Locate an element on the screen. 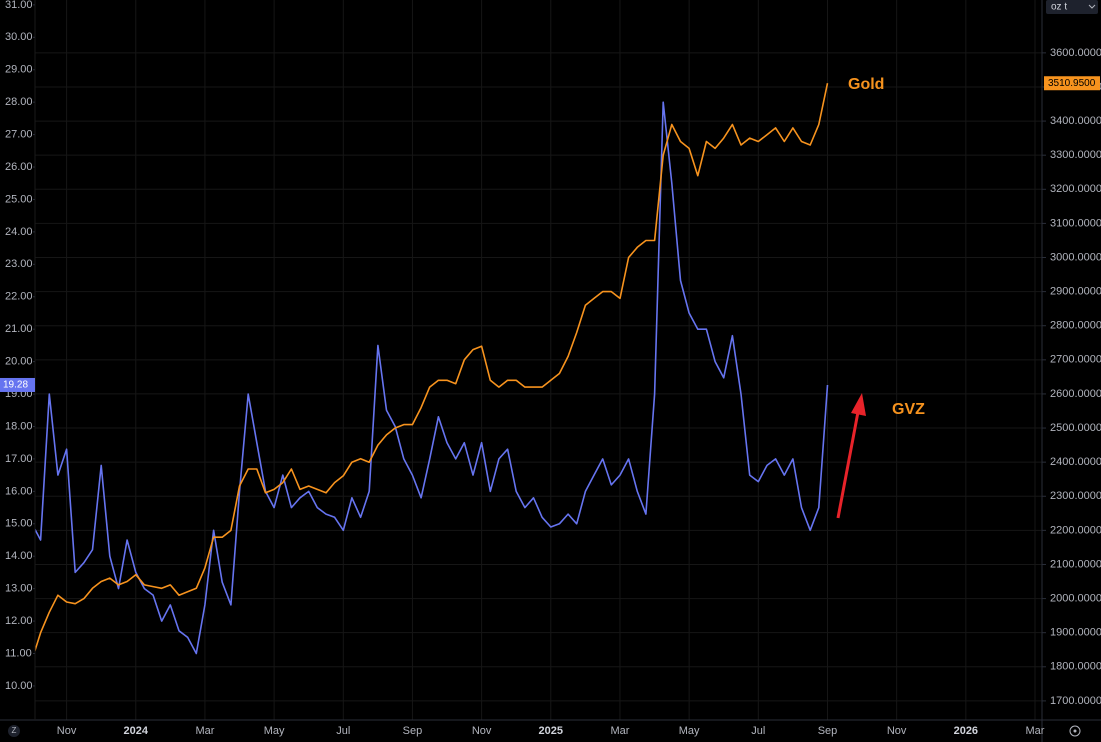 Image resolution: width=1101 pixels, height=742 pixels. y2-tick-label: 1700.0000 is located at coordinates (1075, 701).